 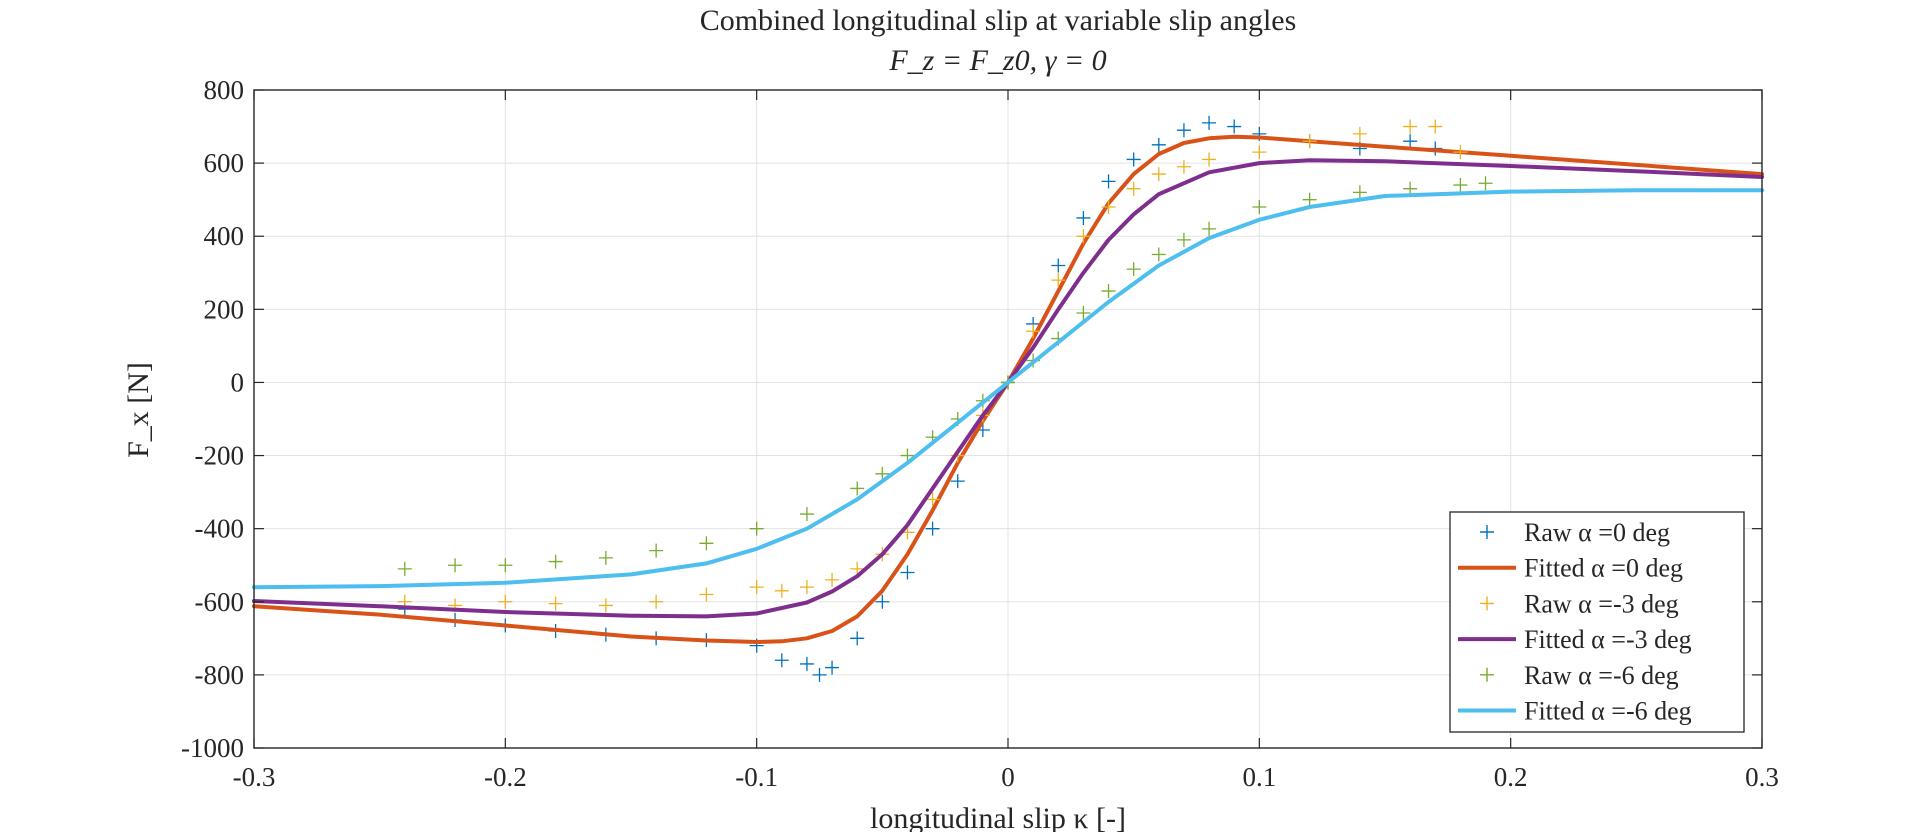 I want to click on chart-subtitle: F_z = F_z0, γ = 0, so click(x=997, y=60).